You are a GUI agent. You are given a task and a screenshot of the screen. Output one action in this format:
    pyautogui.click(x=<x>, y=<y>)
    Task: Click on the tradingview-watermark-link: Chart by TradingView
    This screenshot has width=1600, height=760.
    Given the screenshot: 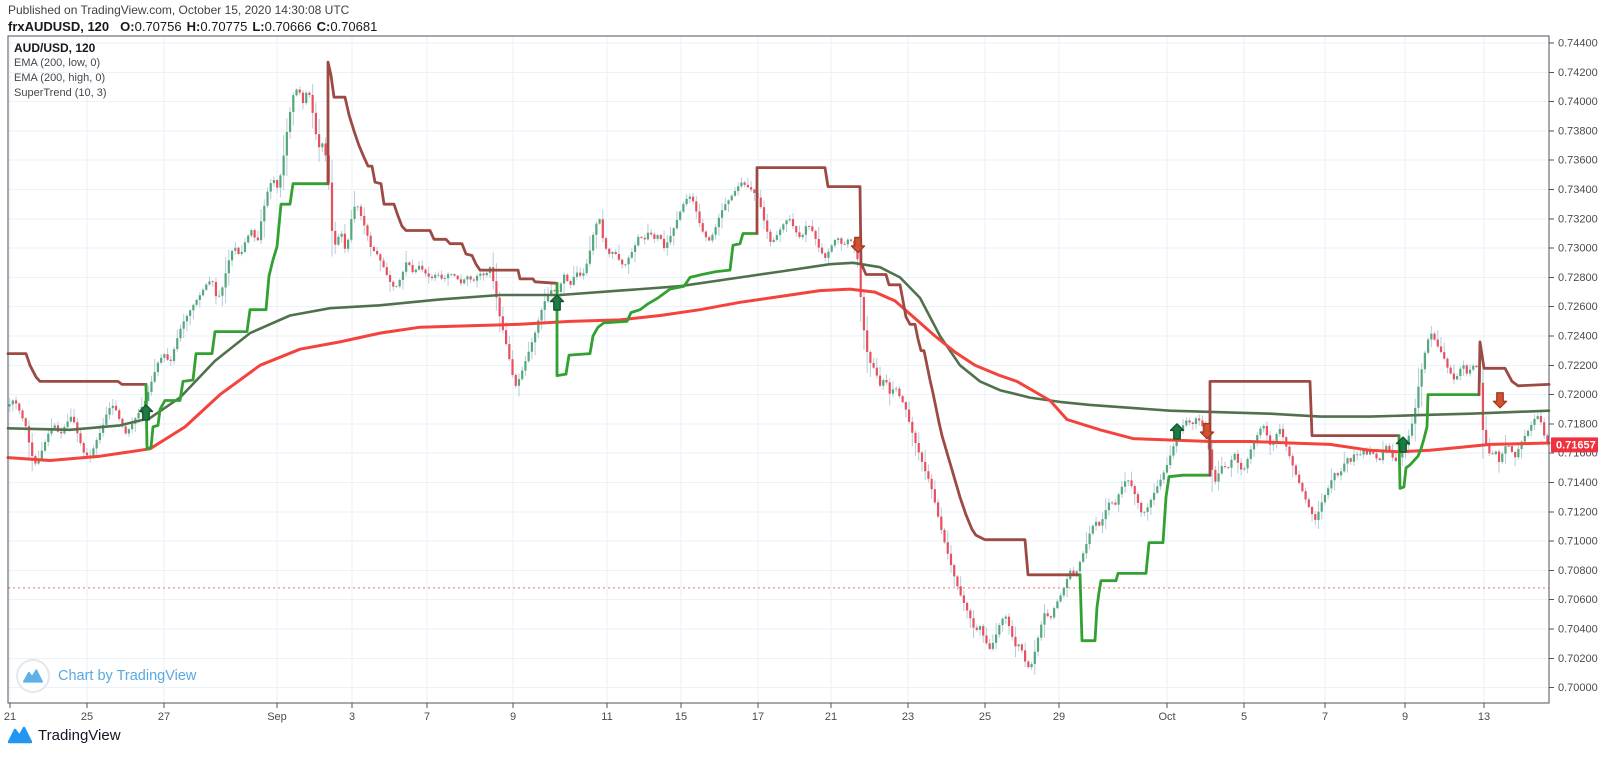 What is the action you would take?
    pyautogui.click(x=106, y=676)
    